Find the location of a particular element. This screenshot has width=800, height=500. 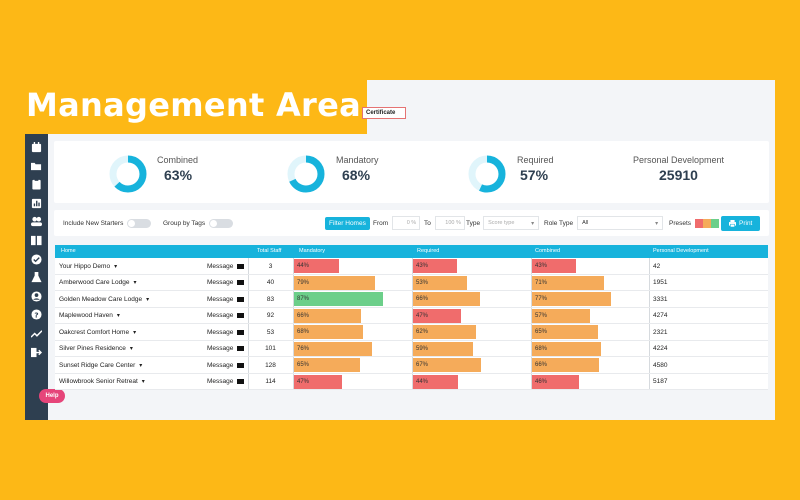

total-staff: 83 is located at coordinates (270, 299).